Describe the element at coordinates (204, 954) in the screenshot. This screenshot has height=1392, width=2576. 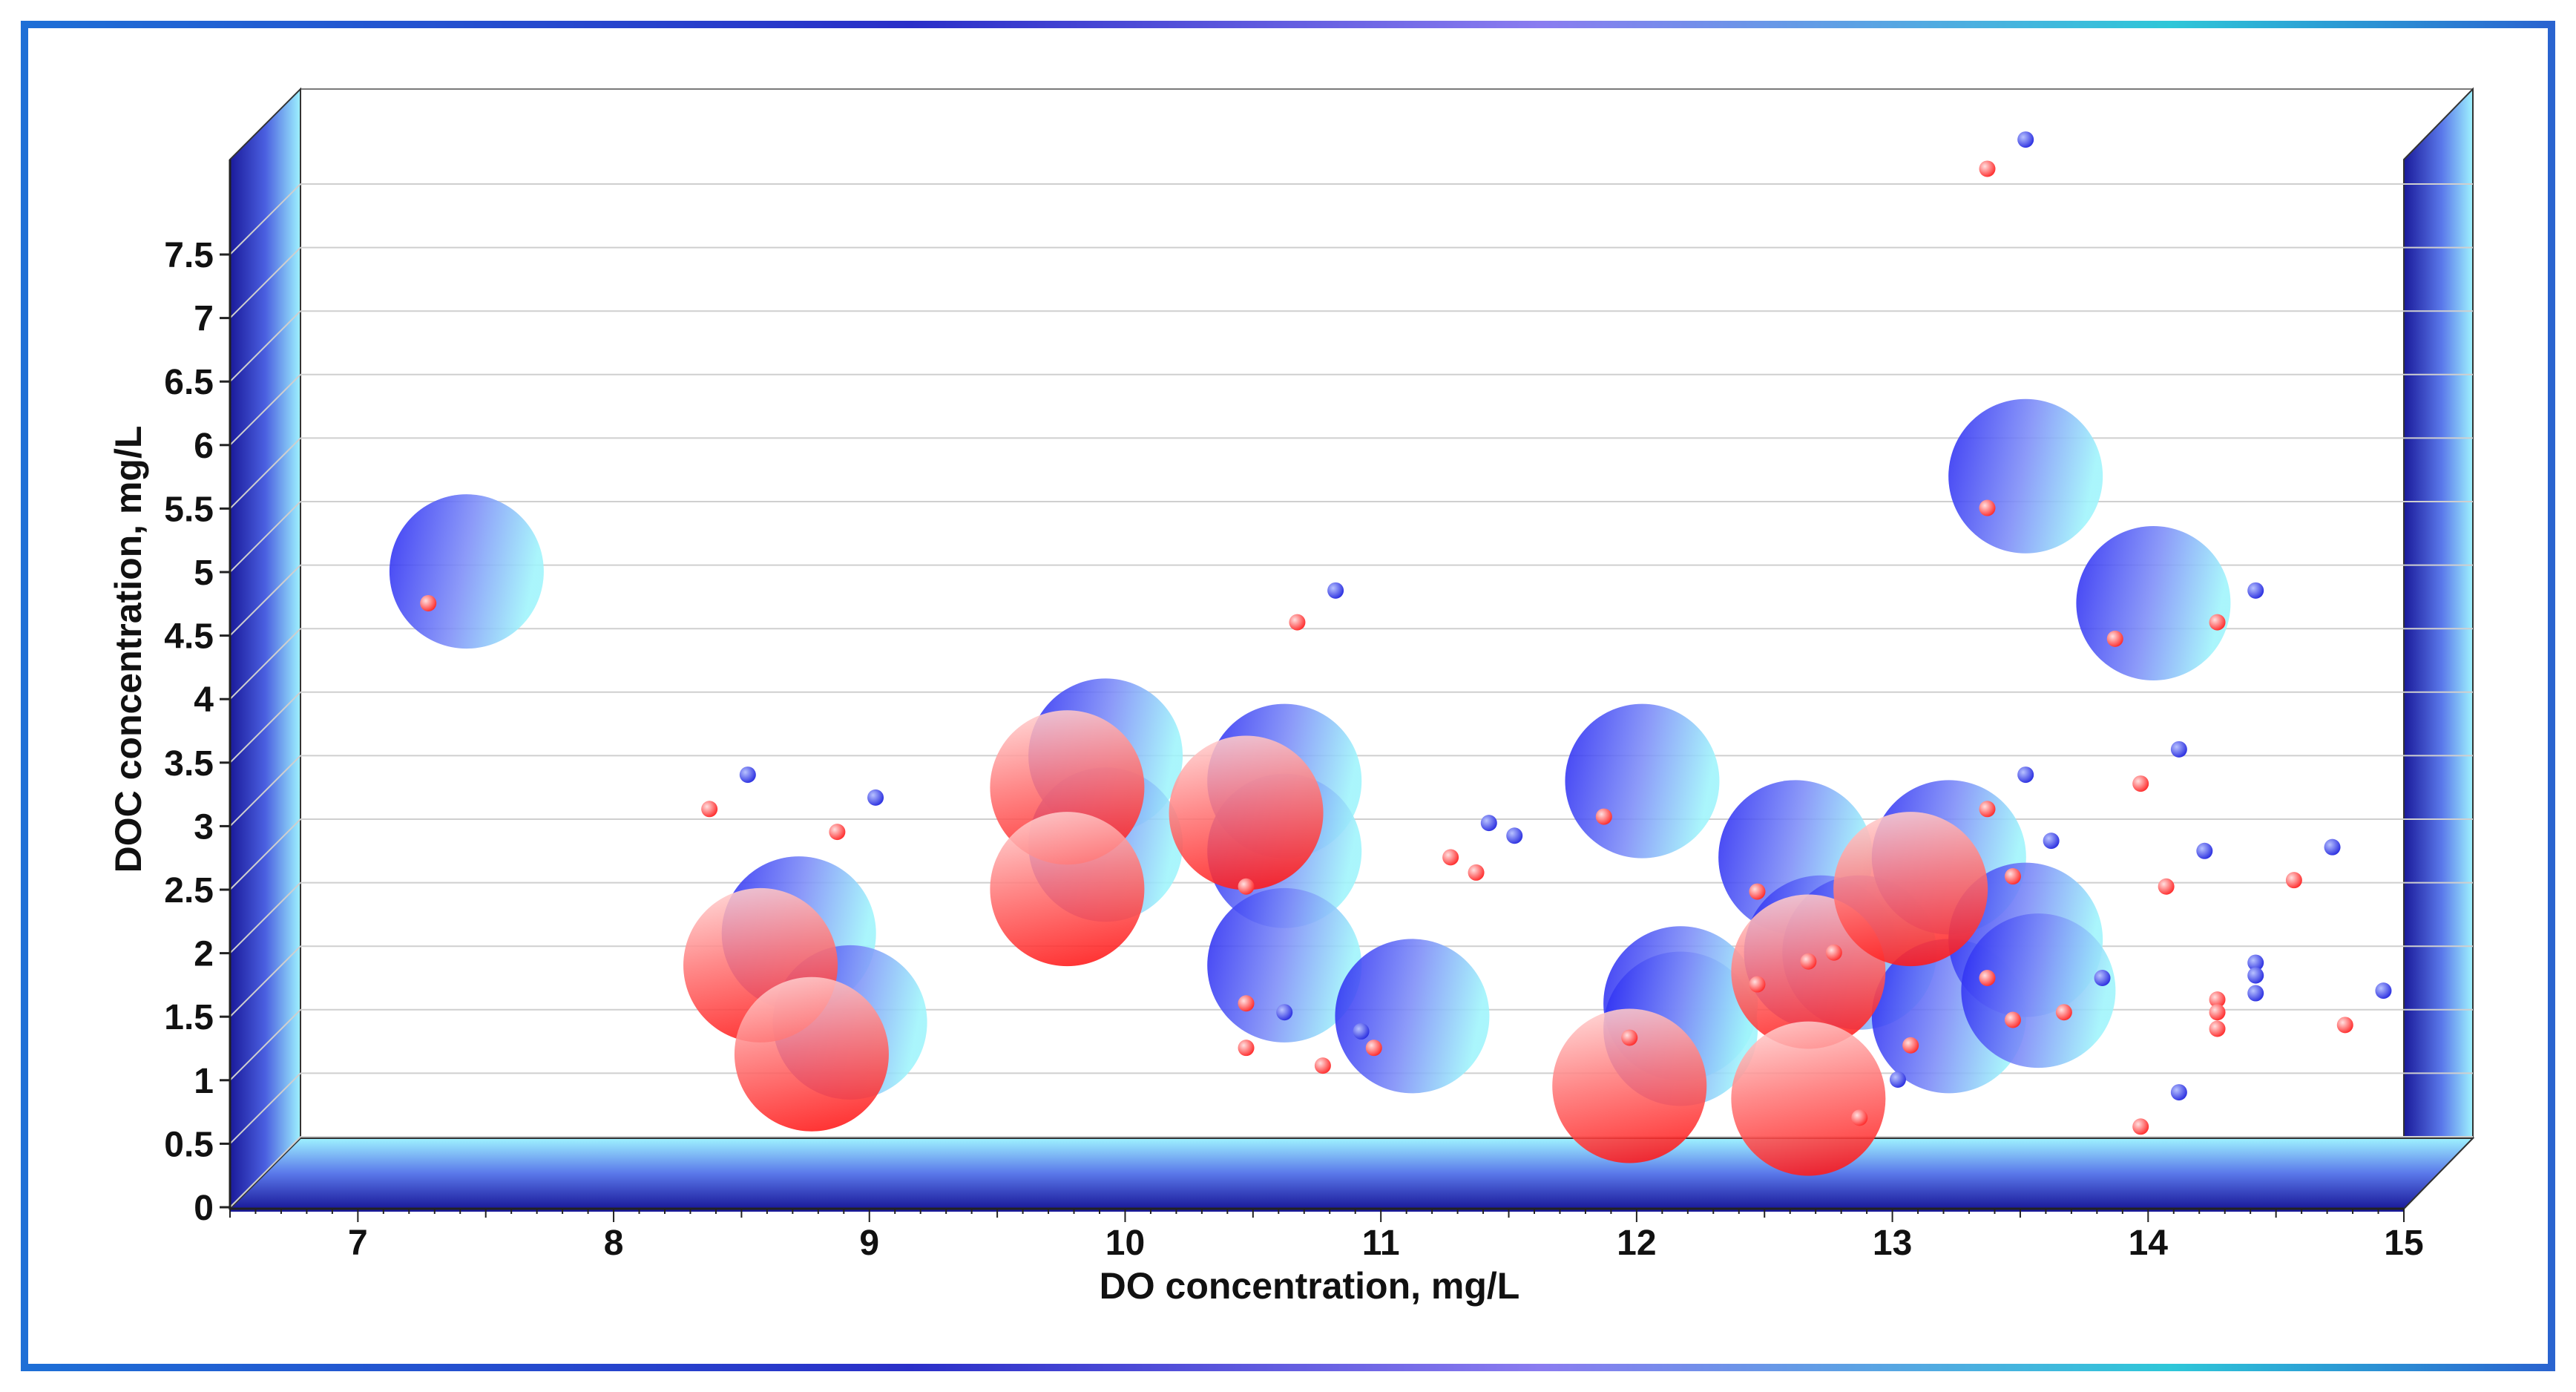
I see `y-tick-label: 2` at that location.